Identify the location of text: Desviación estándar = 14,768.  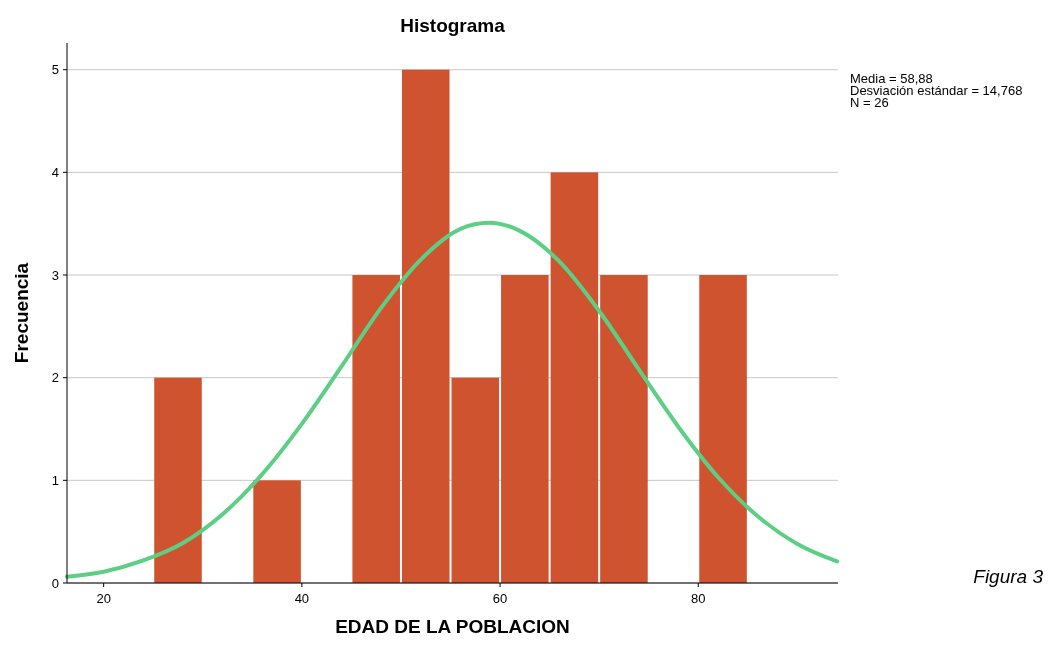
(936, 90).